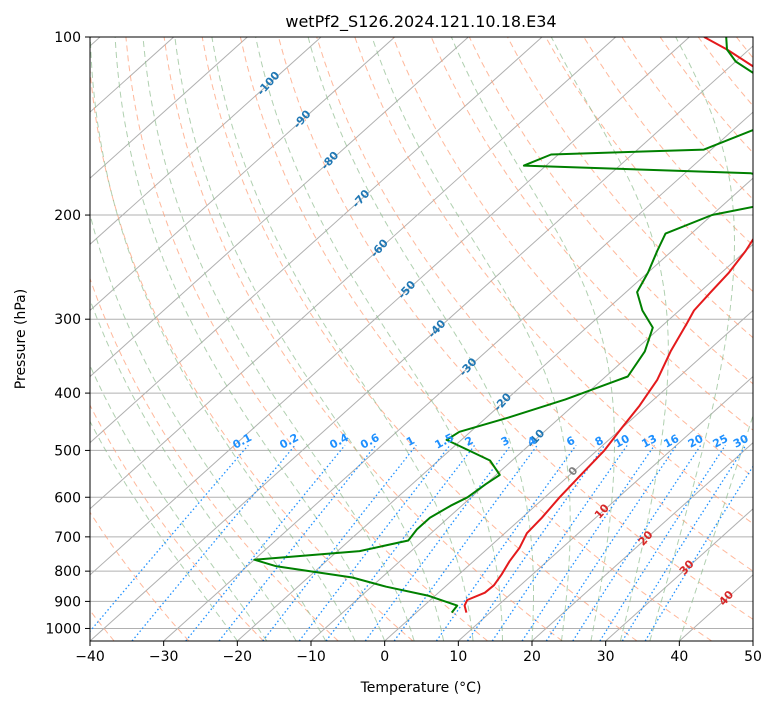 This screenshot has width=775, height=708. What do you see at coordinates (410, 441) in the screenshot?
I see `mixing-ratio-label: 1` at bounding box center [410, 441].